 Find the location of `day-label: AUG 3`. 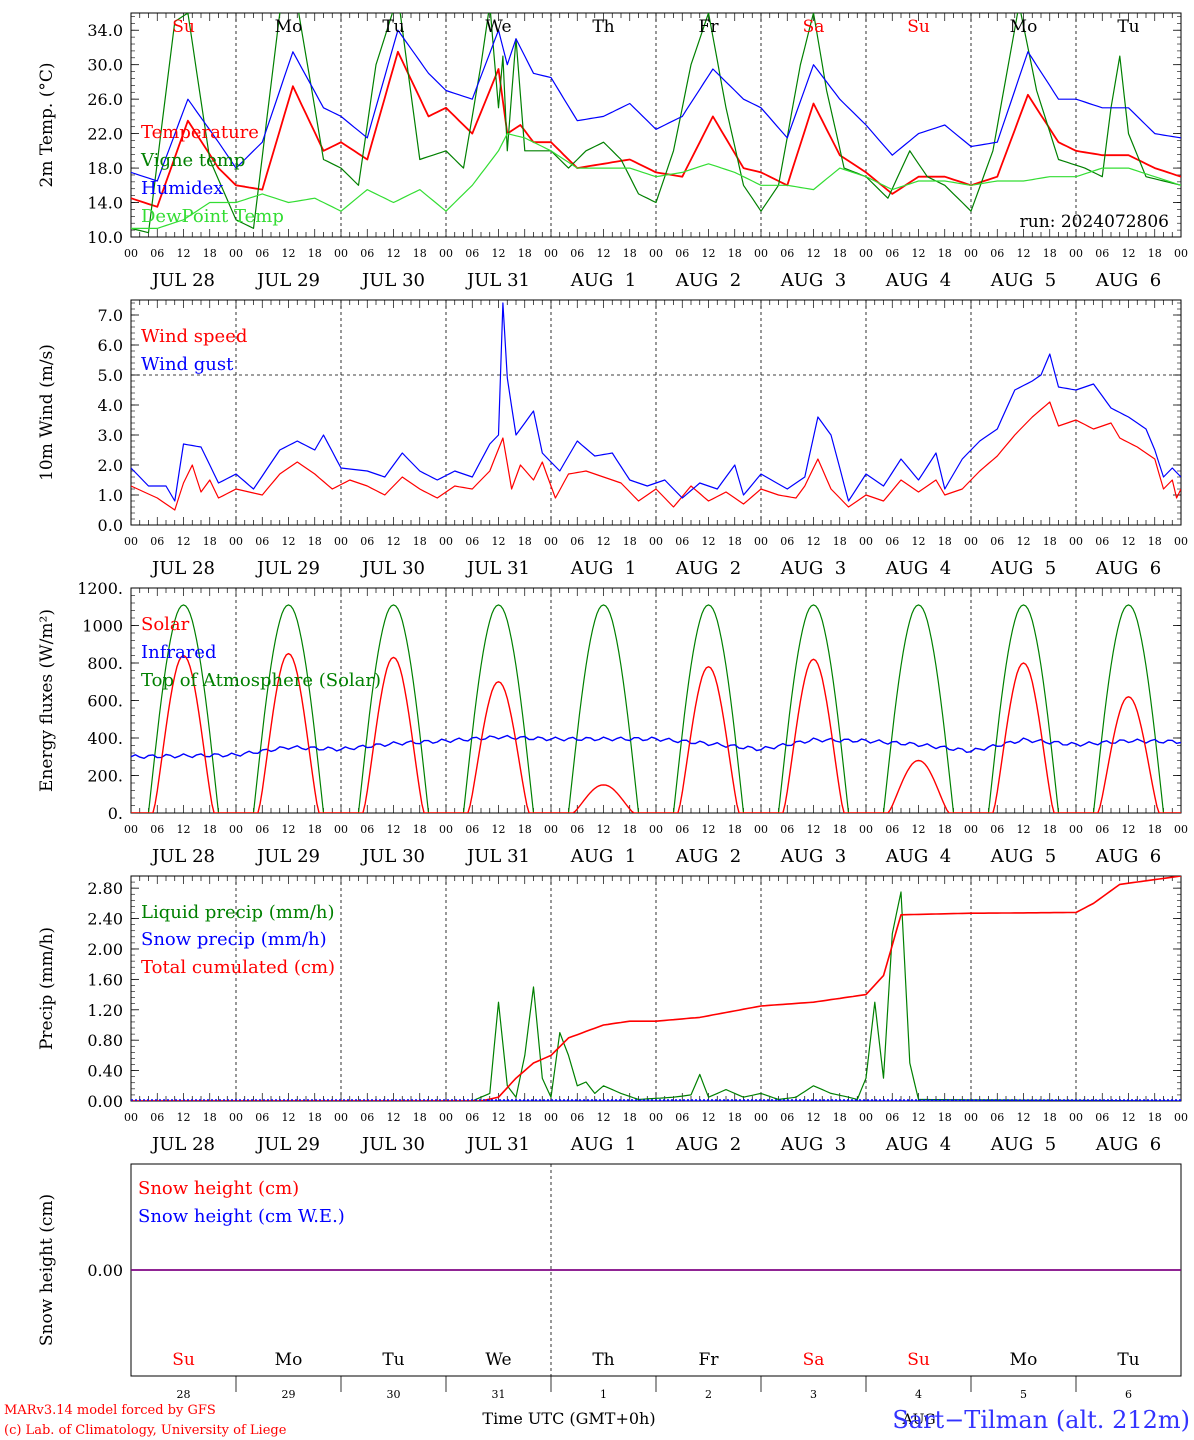

day-label: AUG 3 is located at coordinates (813, 568).